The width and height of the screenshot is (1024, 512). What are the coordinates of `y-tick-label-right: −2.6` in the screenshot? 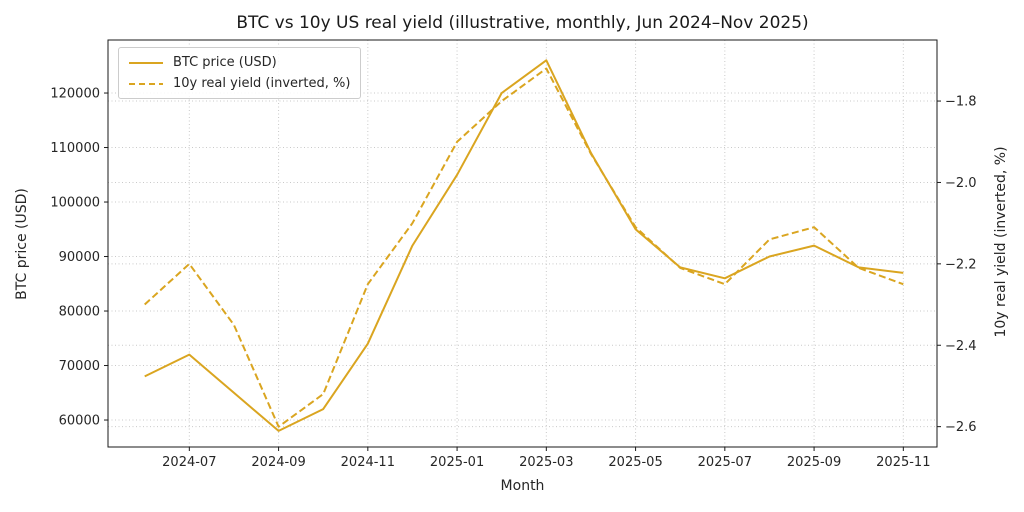 It's located at (961, 427).